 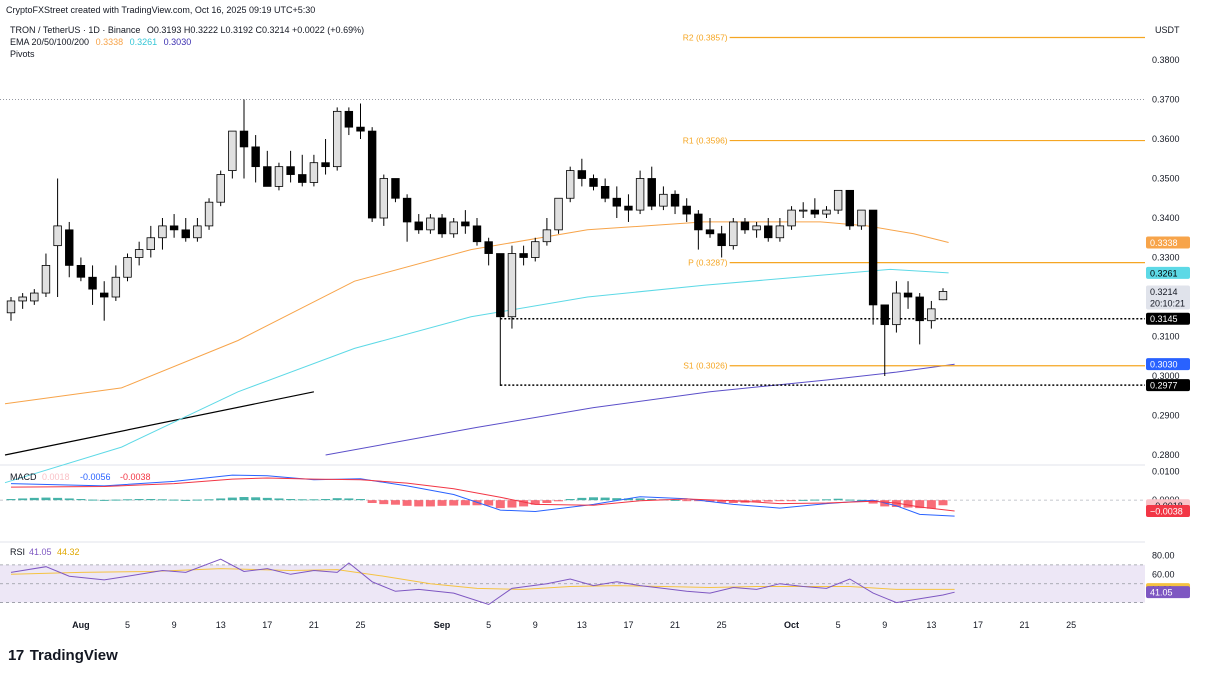 What do you see at coordinates (56, 477) in the screenshot?
I see `macd-hist-value: 0.0018` at bounding box center [56, 477].